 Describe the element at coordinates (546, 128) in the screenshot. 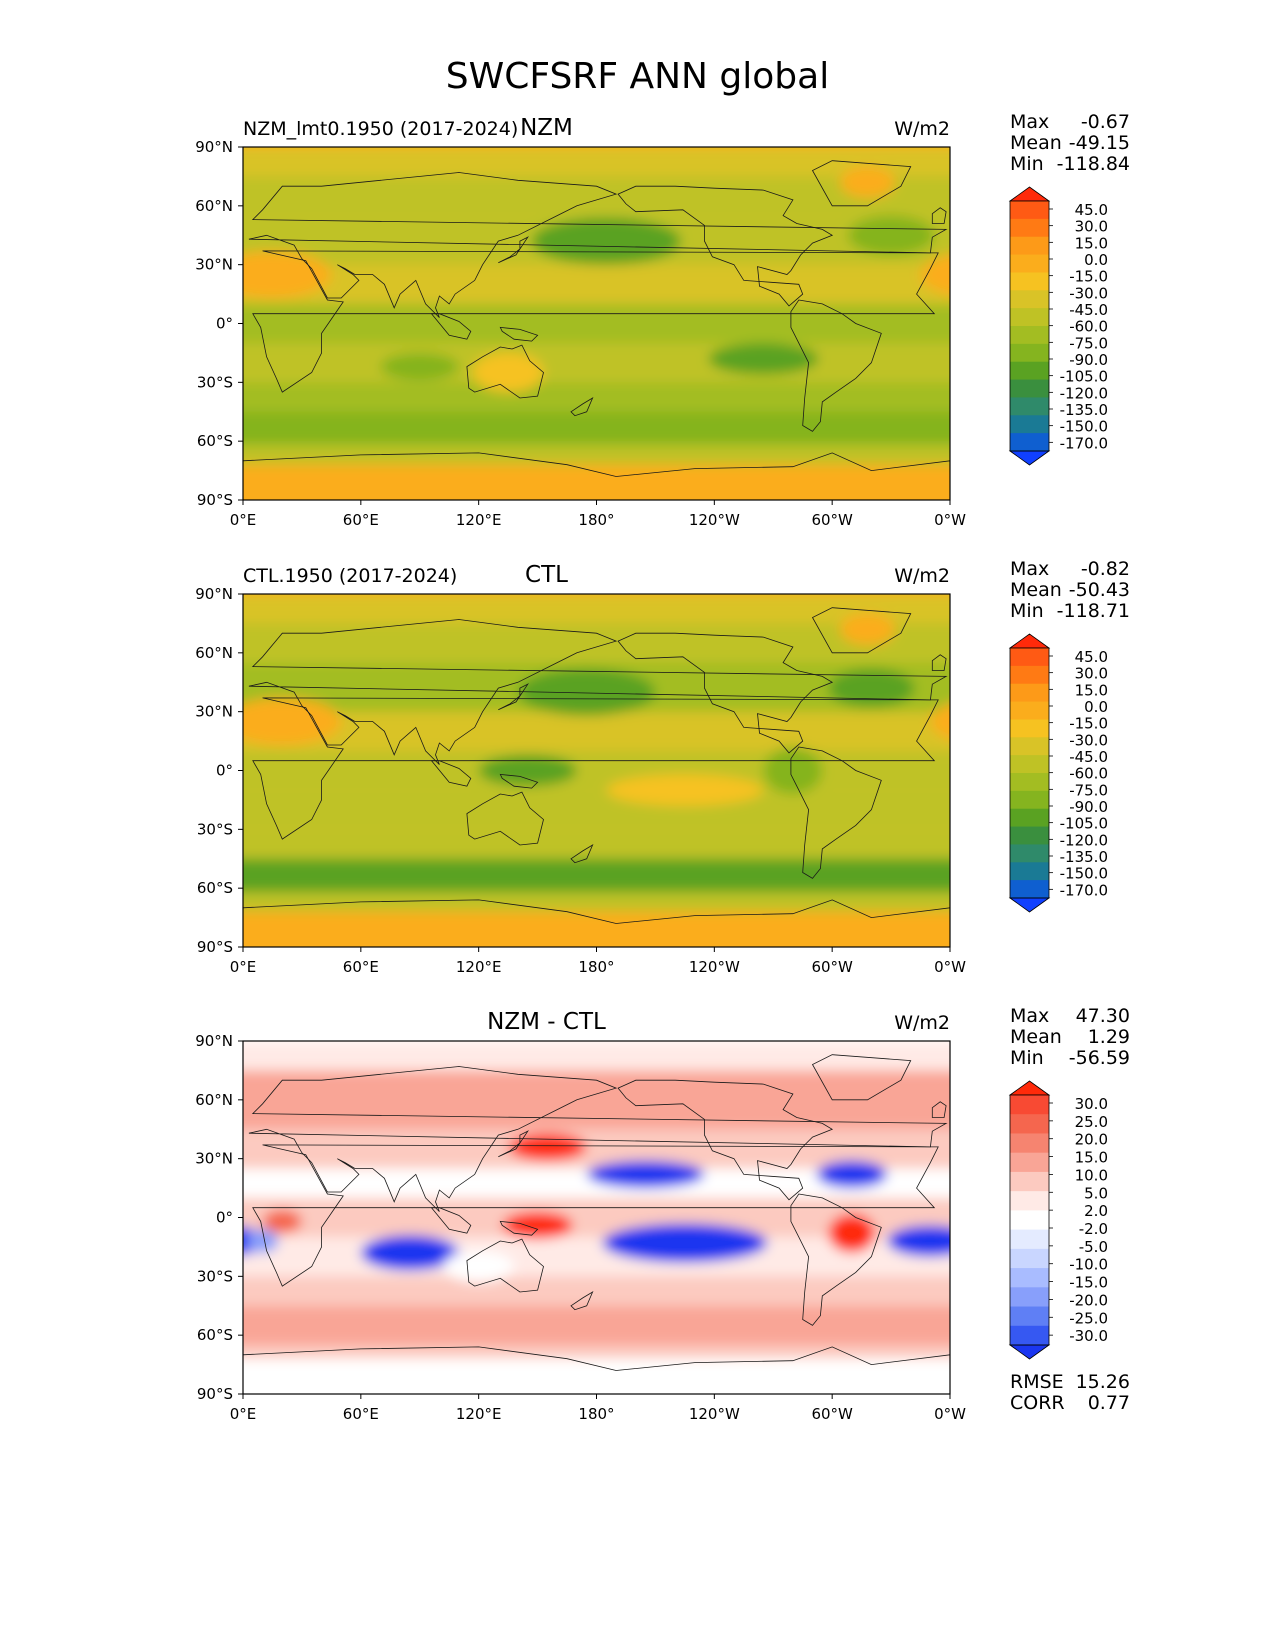

I see `panel-title: NZM` at that location.